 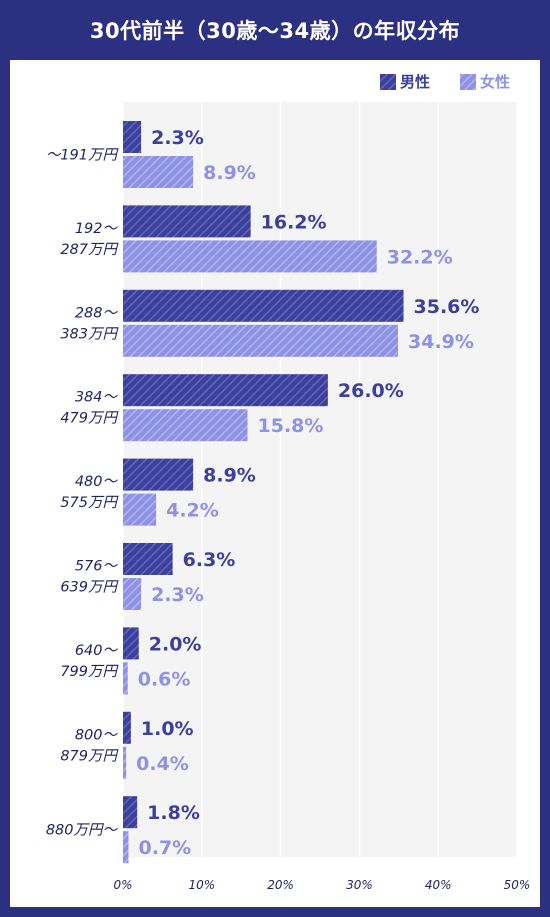 What do you see at coordinates (201, 885) in the screenshot?
I see `x-tick-label: 10%` at bounding box center [201, 885].